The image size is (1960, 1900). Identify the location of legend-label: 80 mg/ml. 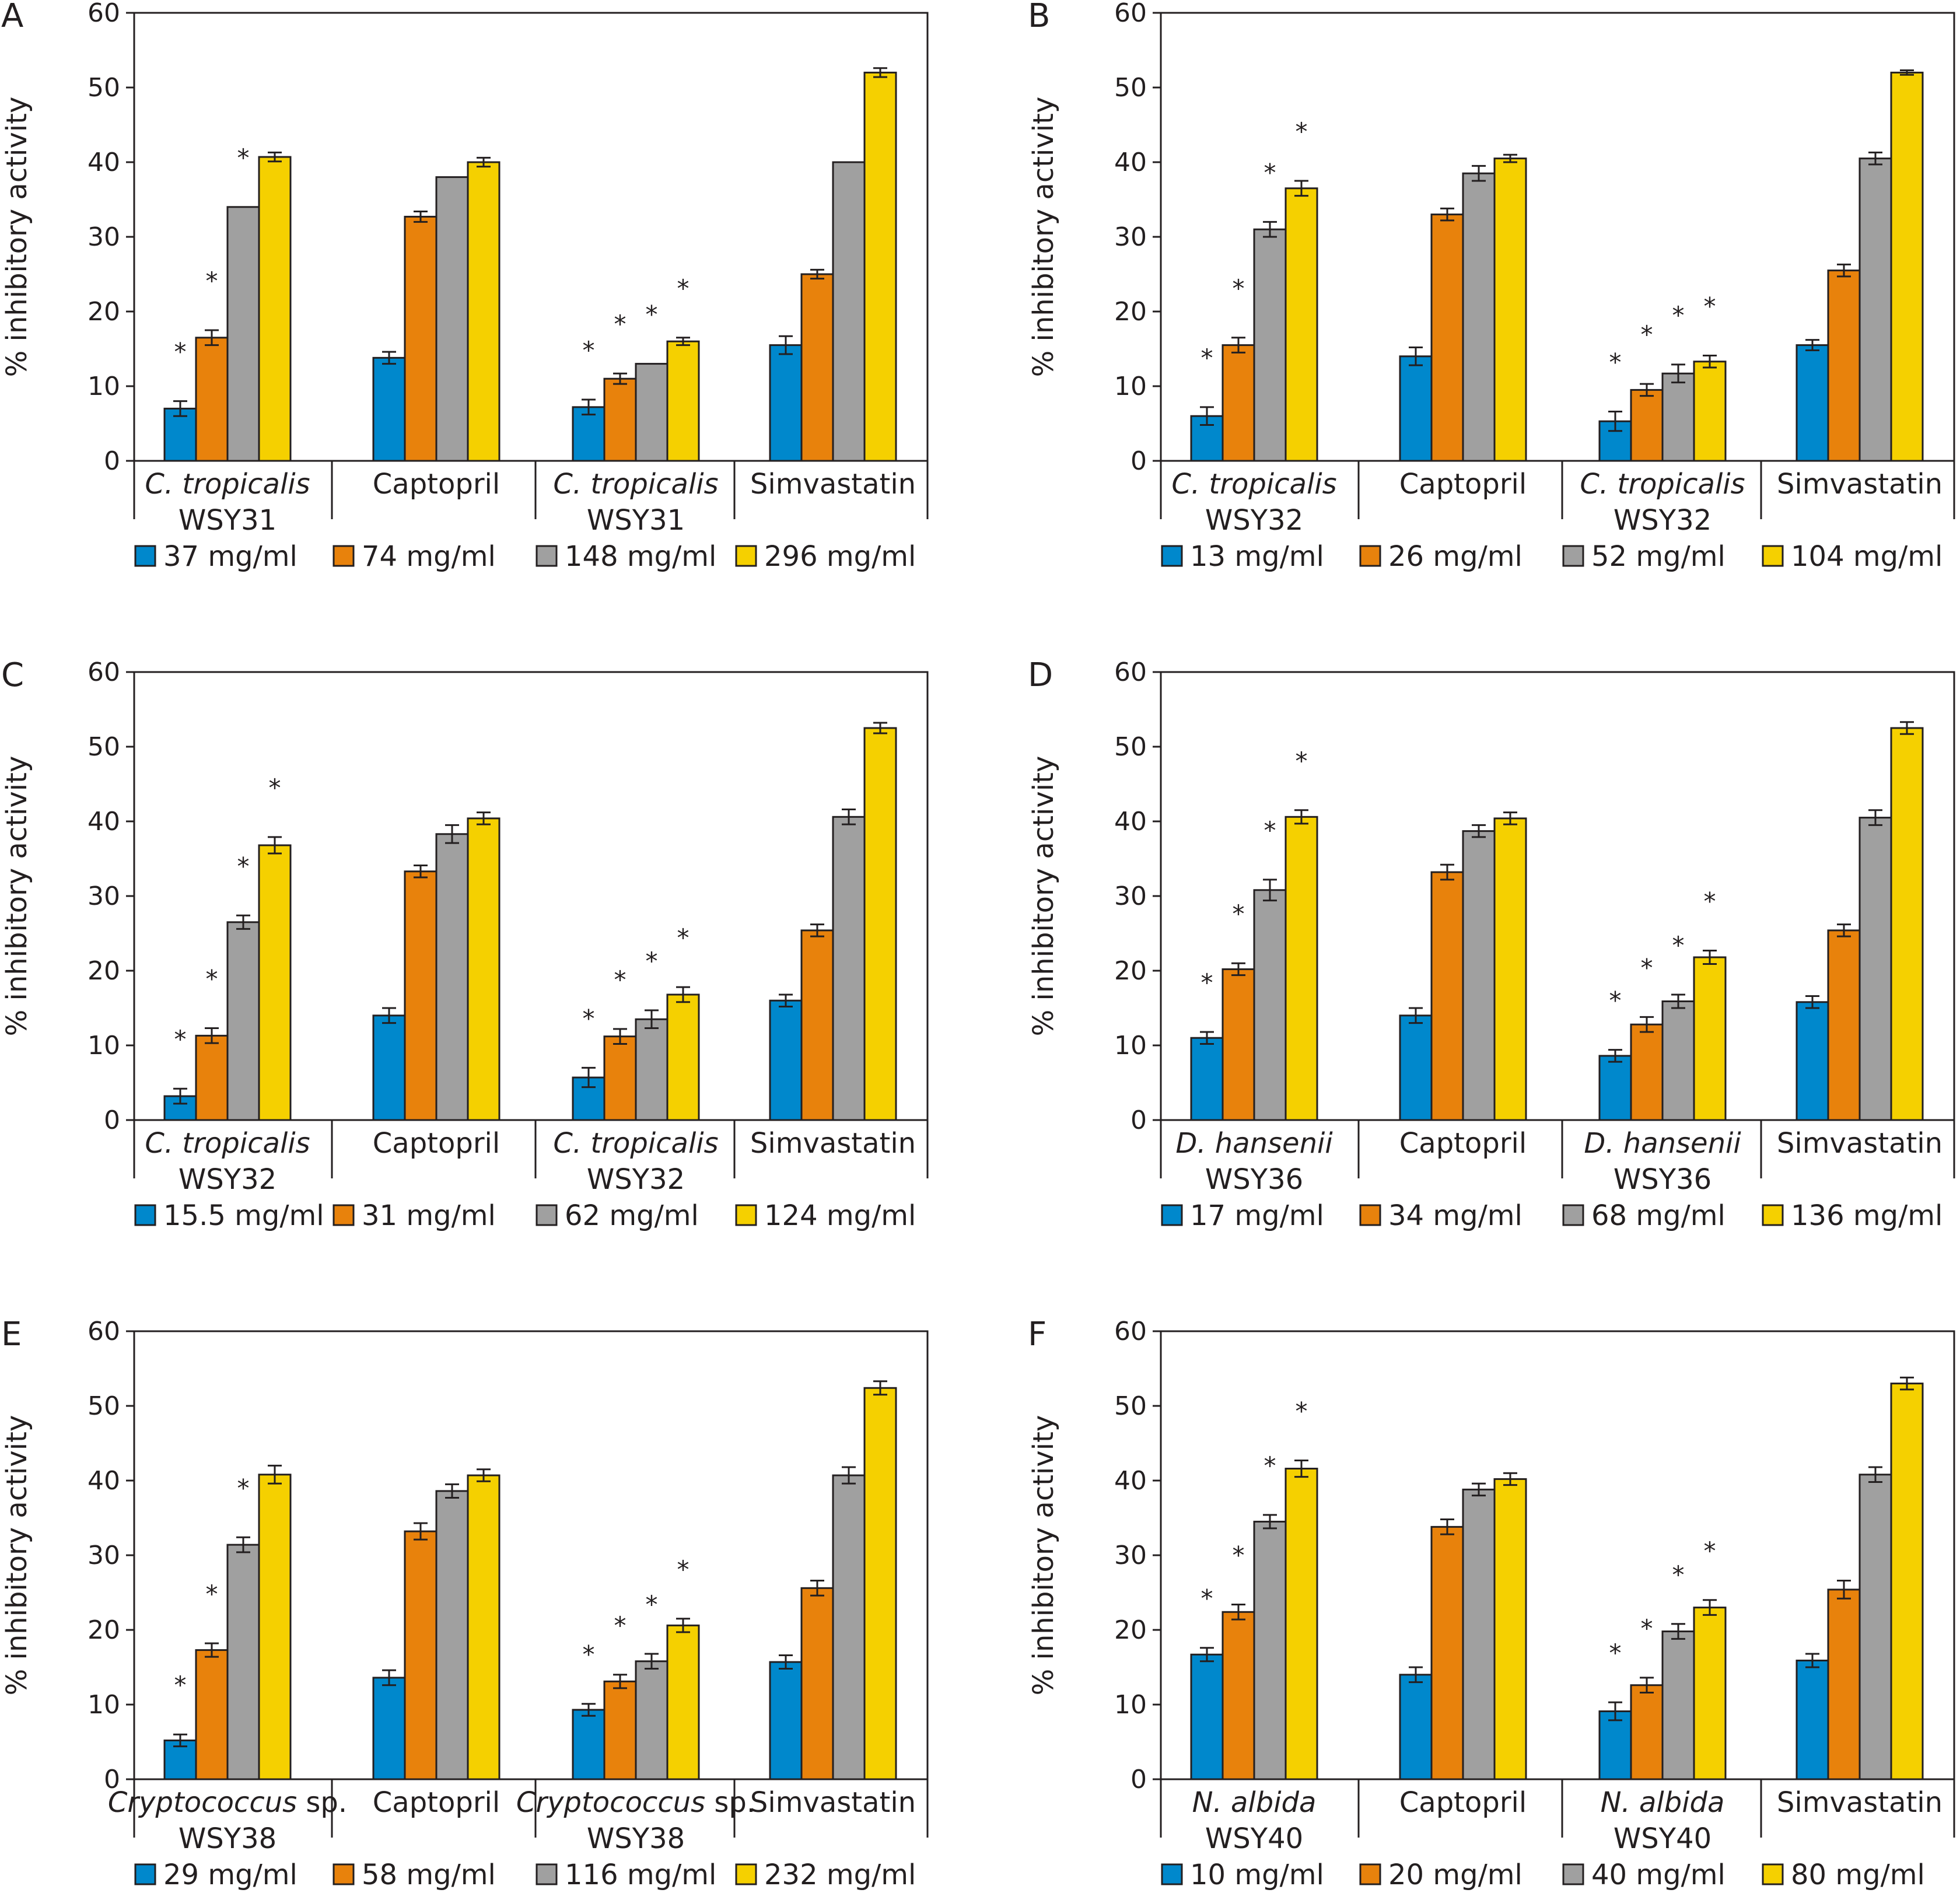
(1858, 1875).